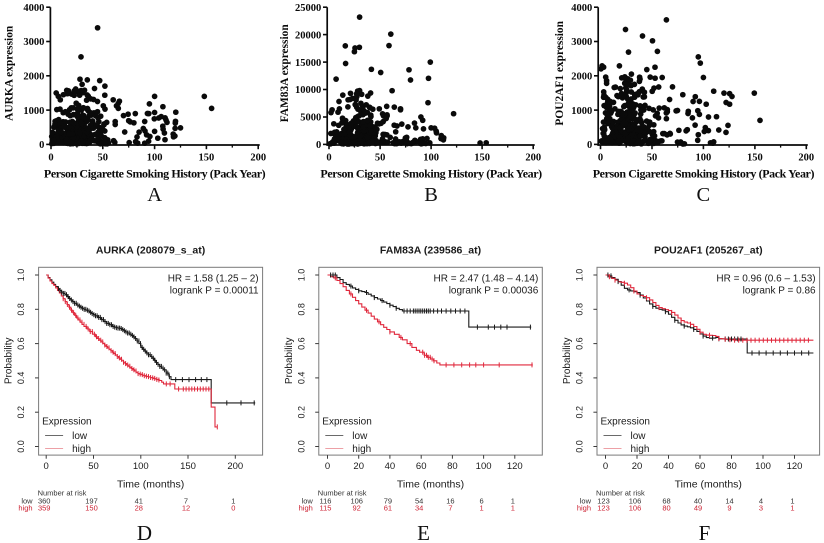 This screenshot has height=543, width=824. Describe the element at coordinates (144, 532) in the screenshot. I see `svg-text: D` at that location.